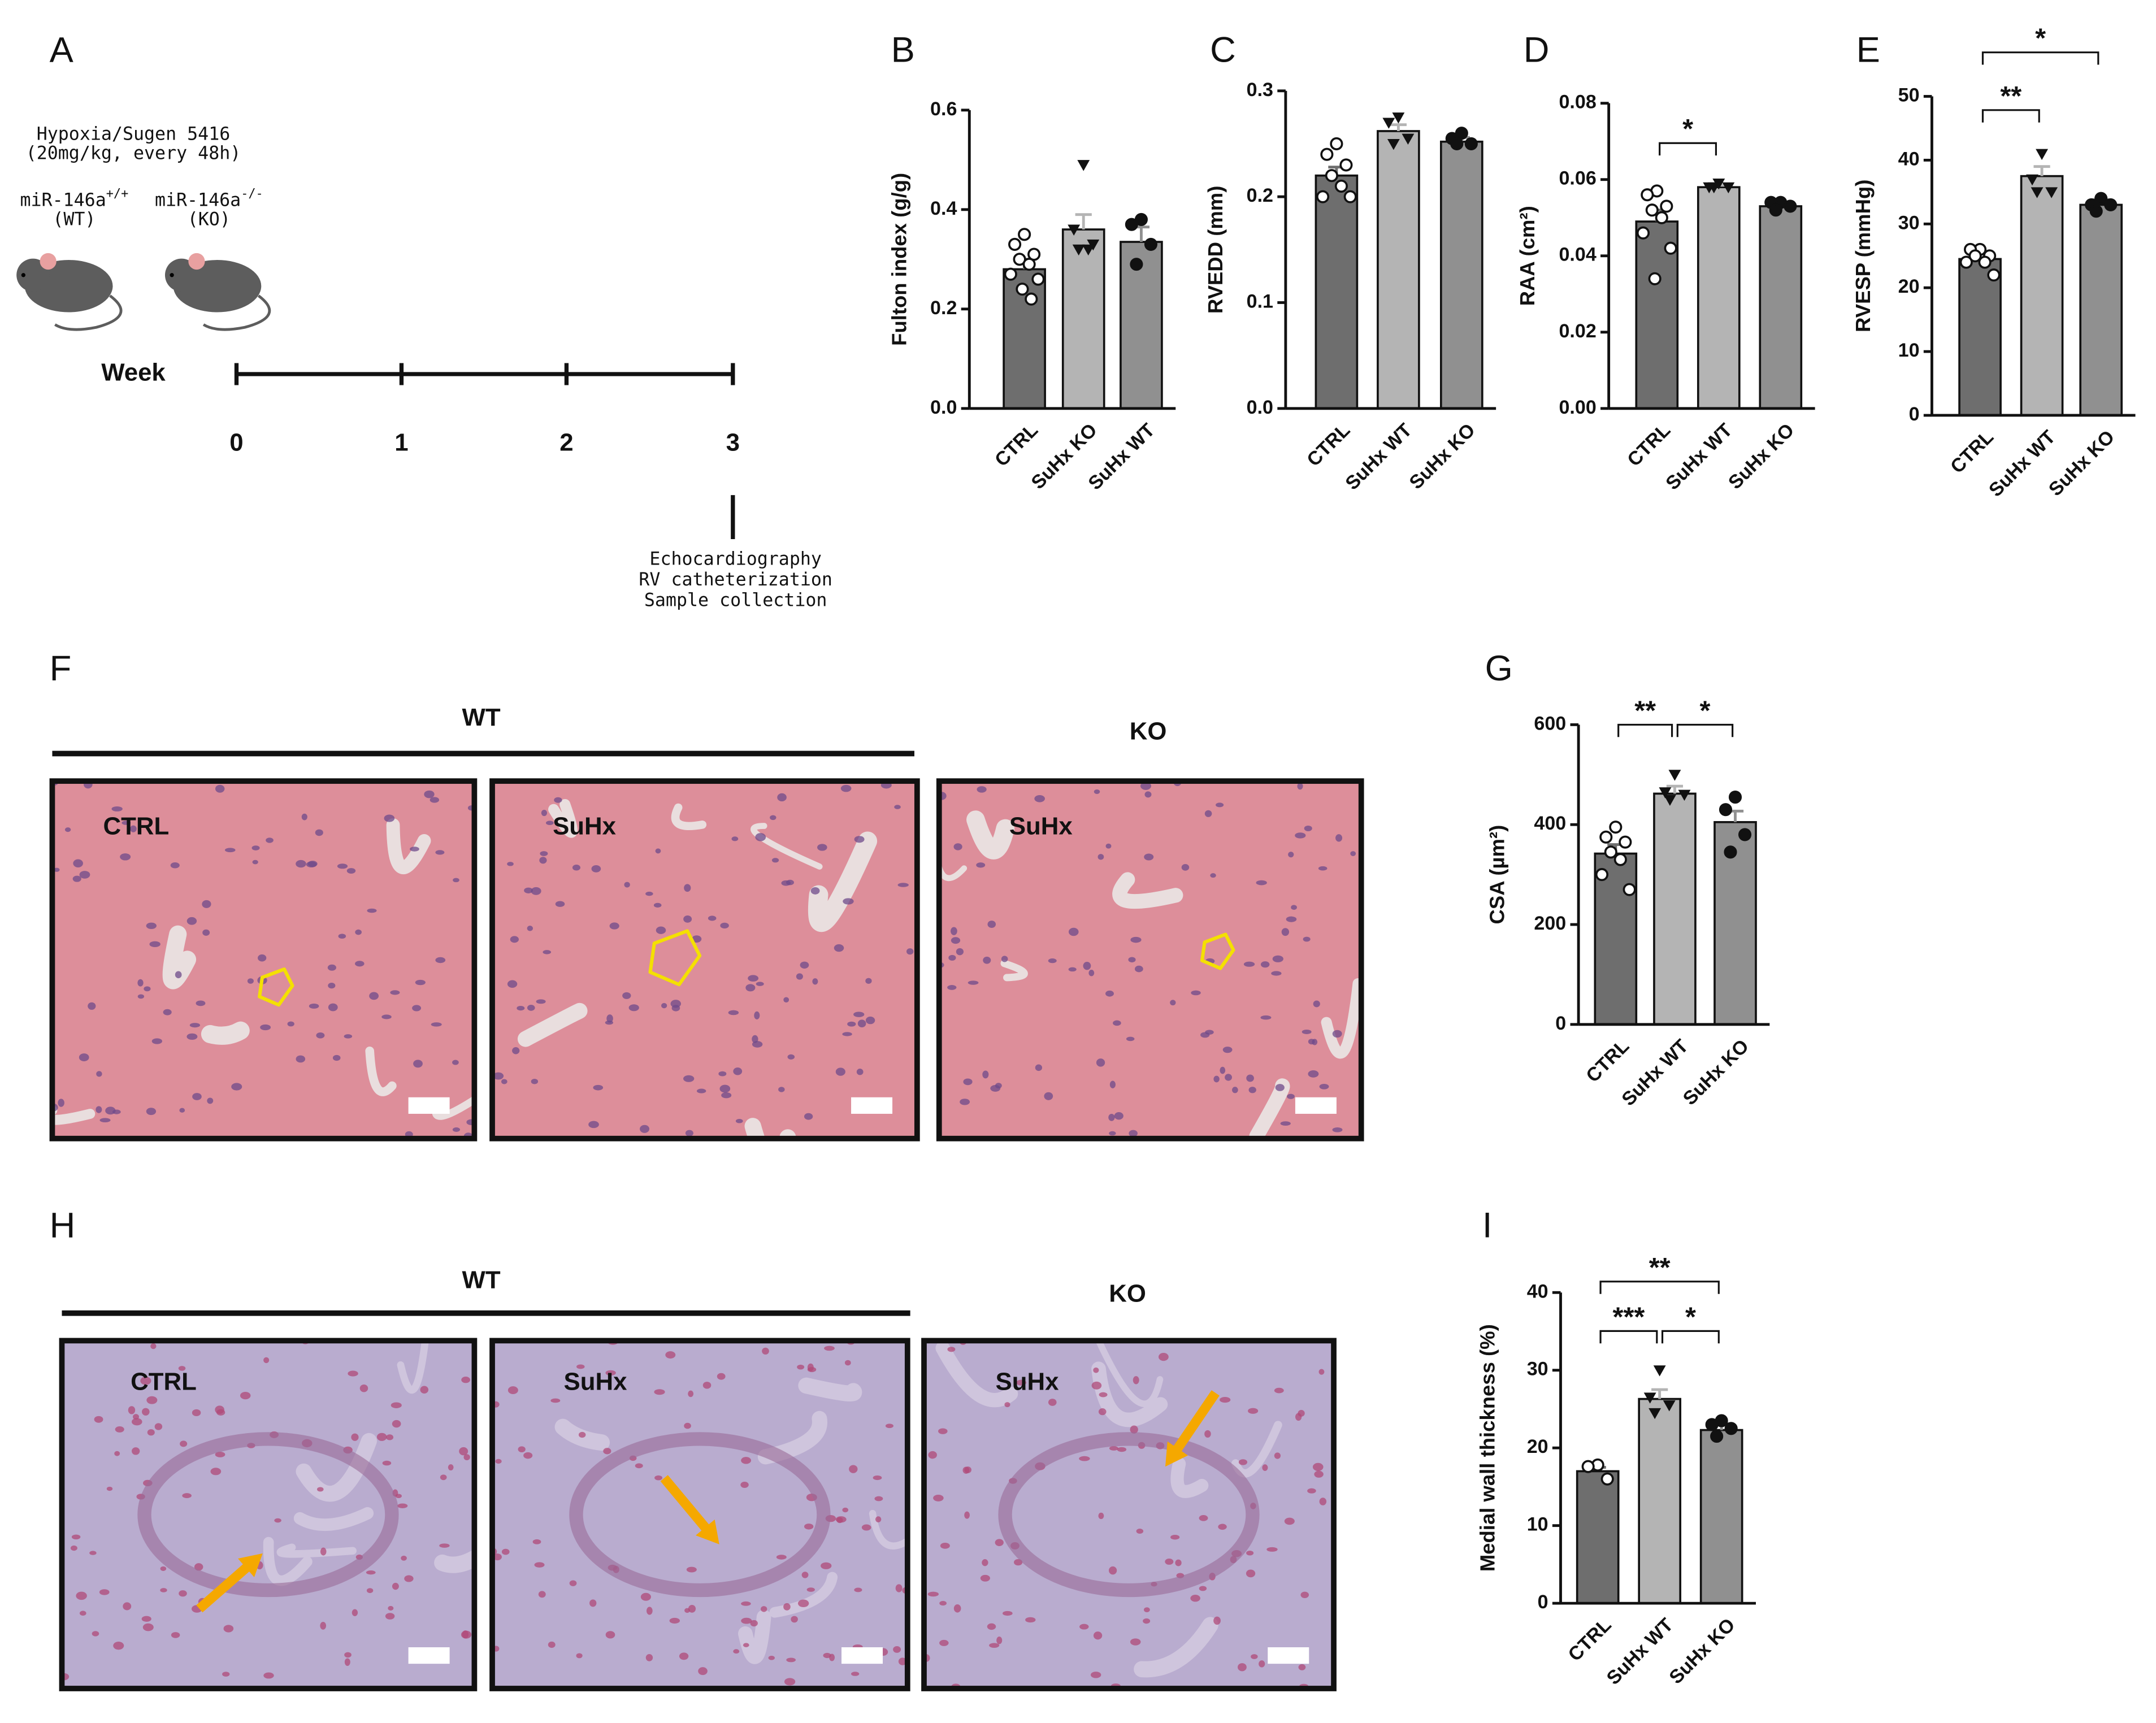 Image resolution: width=2156 pixels, height=1723 pixels. I want to click on error-bar, so click(1675, 789).